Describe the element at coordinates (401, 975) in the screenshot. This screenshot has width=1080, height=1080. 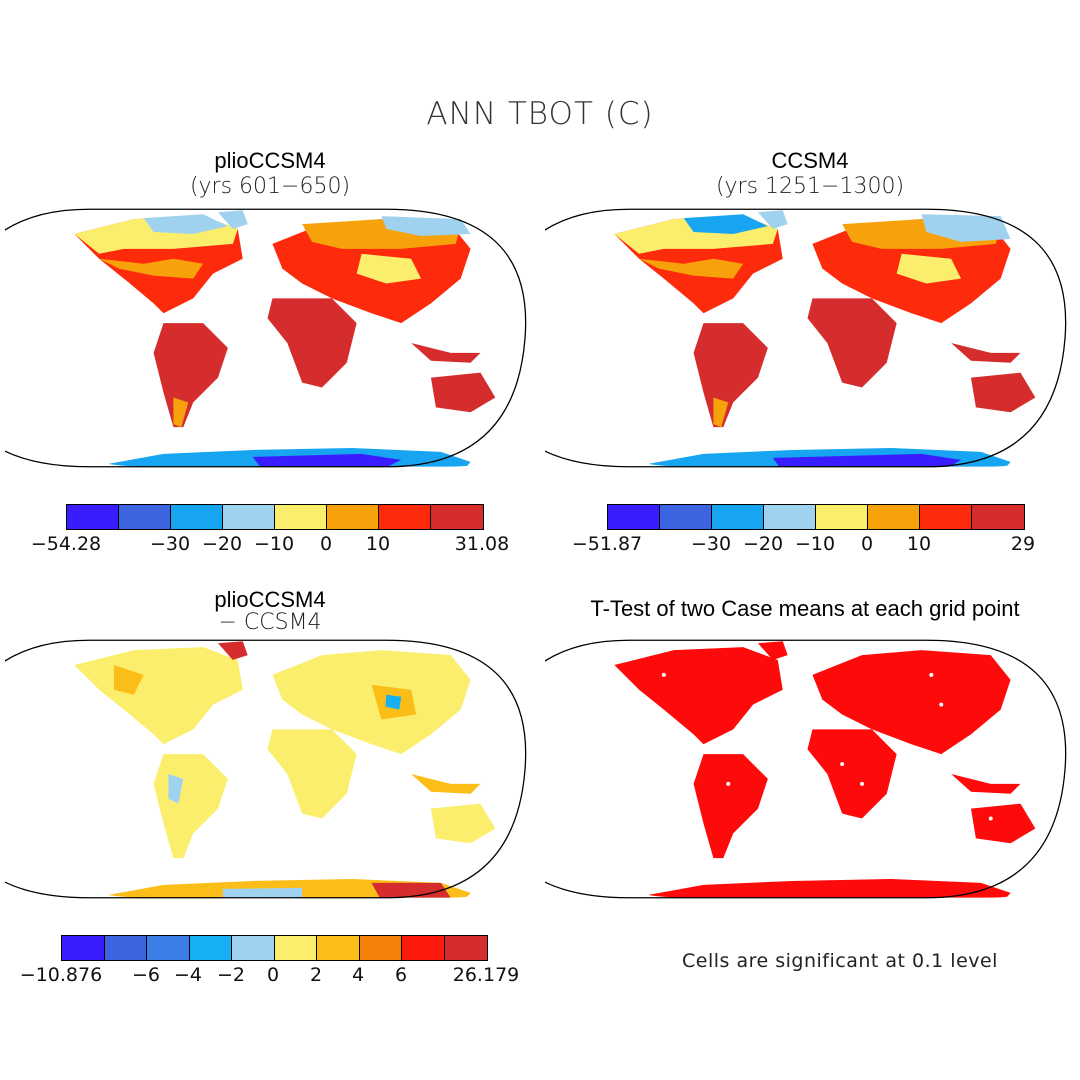
I see `colorbar-c-tick: 6` at that location.